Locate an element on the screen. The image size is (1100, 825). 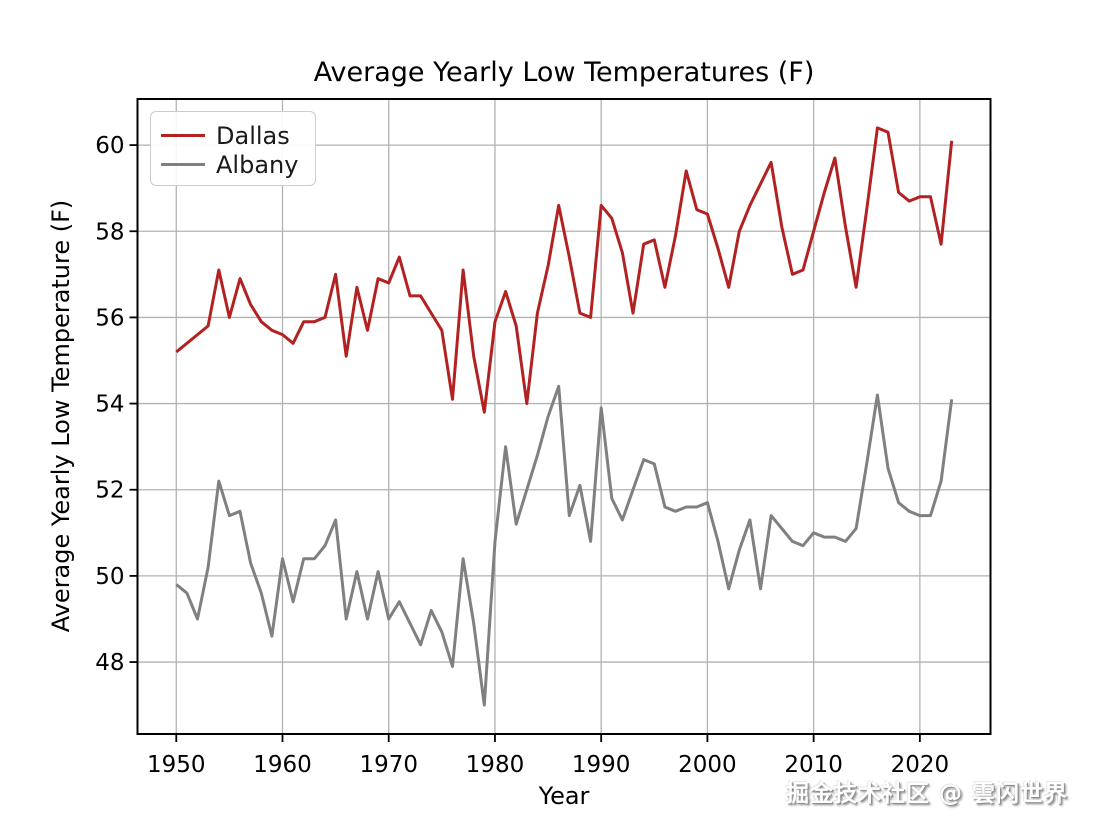
chart-title: Average Yearly Low Temperatures (F) is located at coordinates (564, 72).